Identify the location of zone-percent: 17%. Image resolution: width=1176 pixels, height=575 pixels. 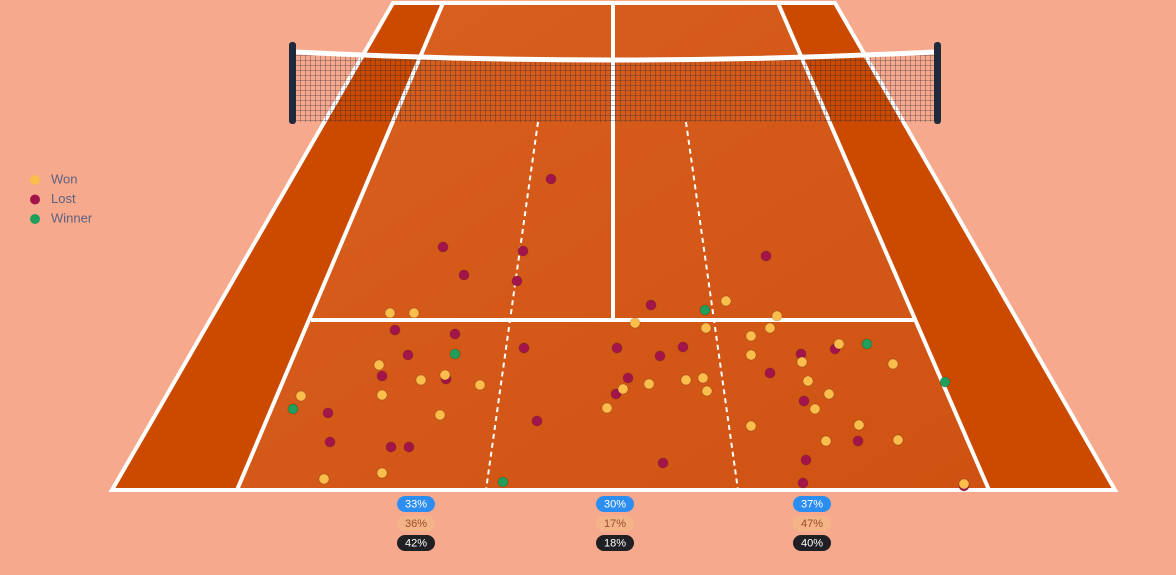
(615, 524).